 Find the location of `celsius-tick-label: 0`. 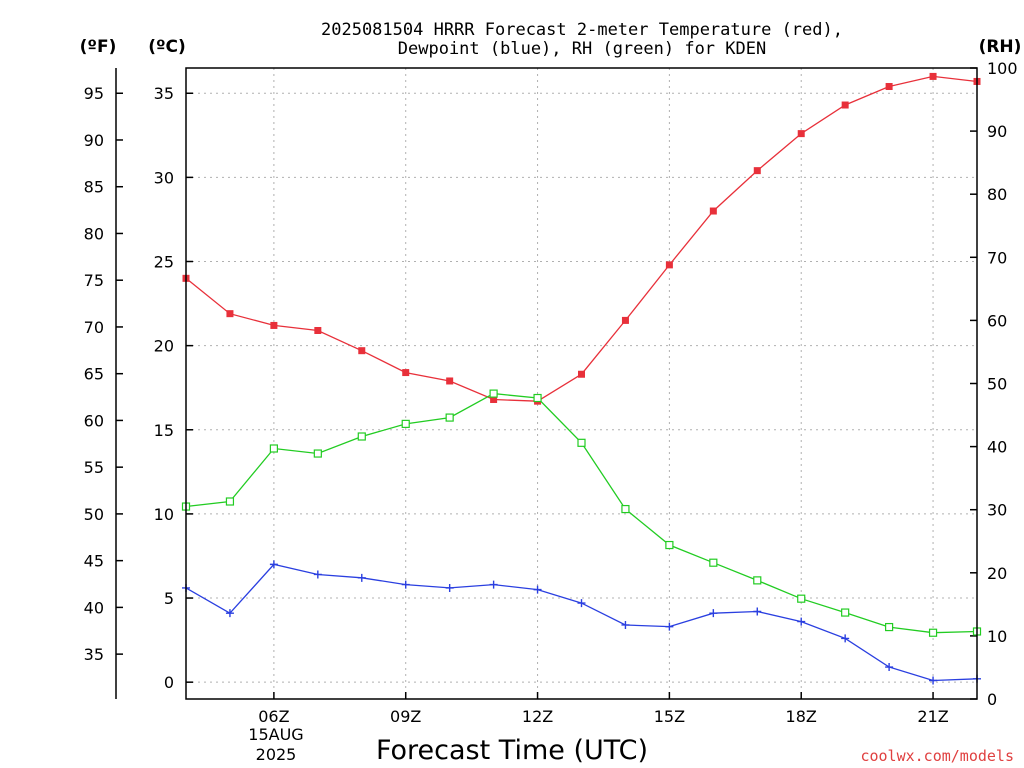

celsius-tick-label: 0 is located at coordinates (169, 682).